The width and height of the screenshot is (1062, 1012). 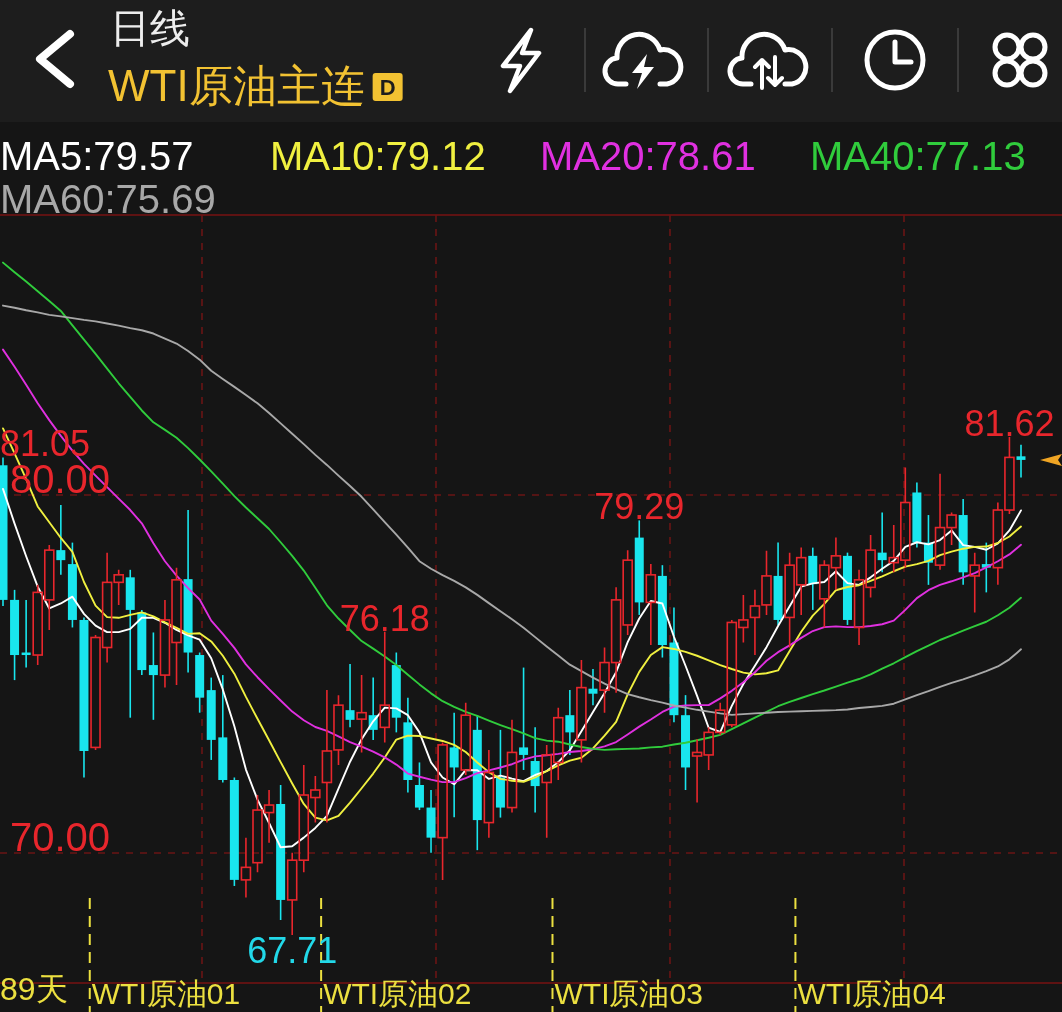 What do you see at coordinates (648, 156) in the screenshot?
I see `text: MA20:78.61` at bounding box center [648, 156].